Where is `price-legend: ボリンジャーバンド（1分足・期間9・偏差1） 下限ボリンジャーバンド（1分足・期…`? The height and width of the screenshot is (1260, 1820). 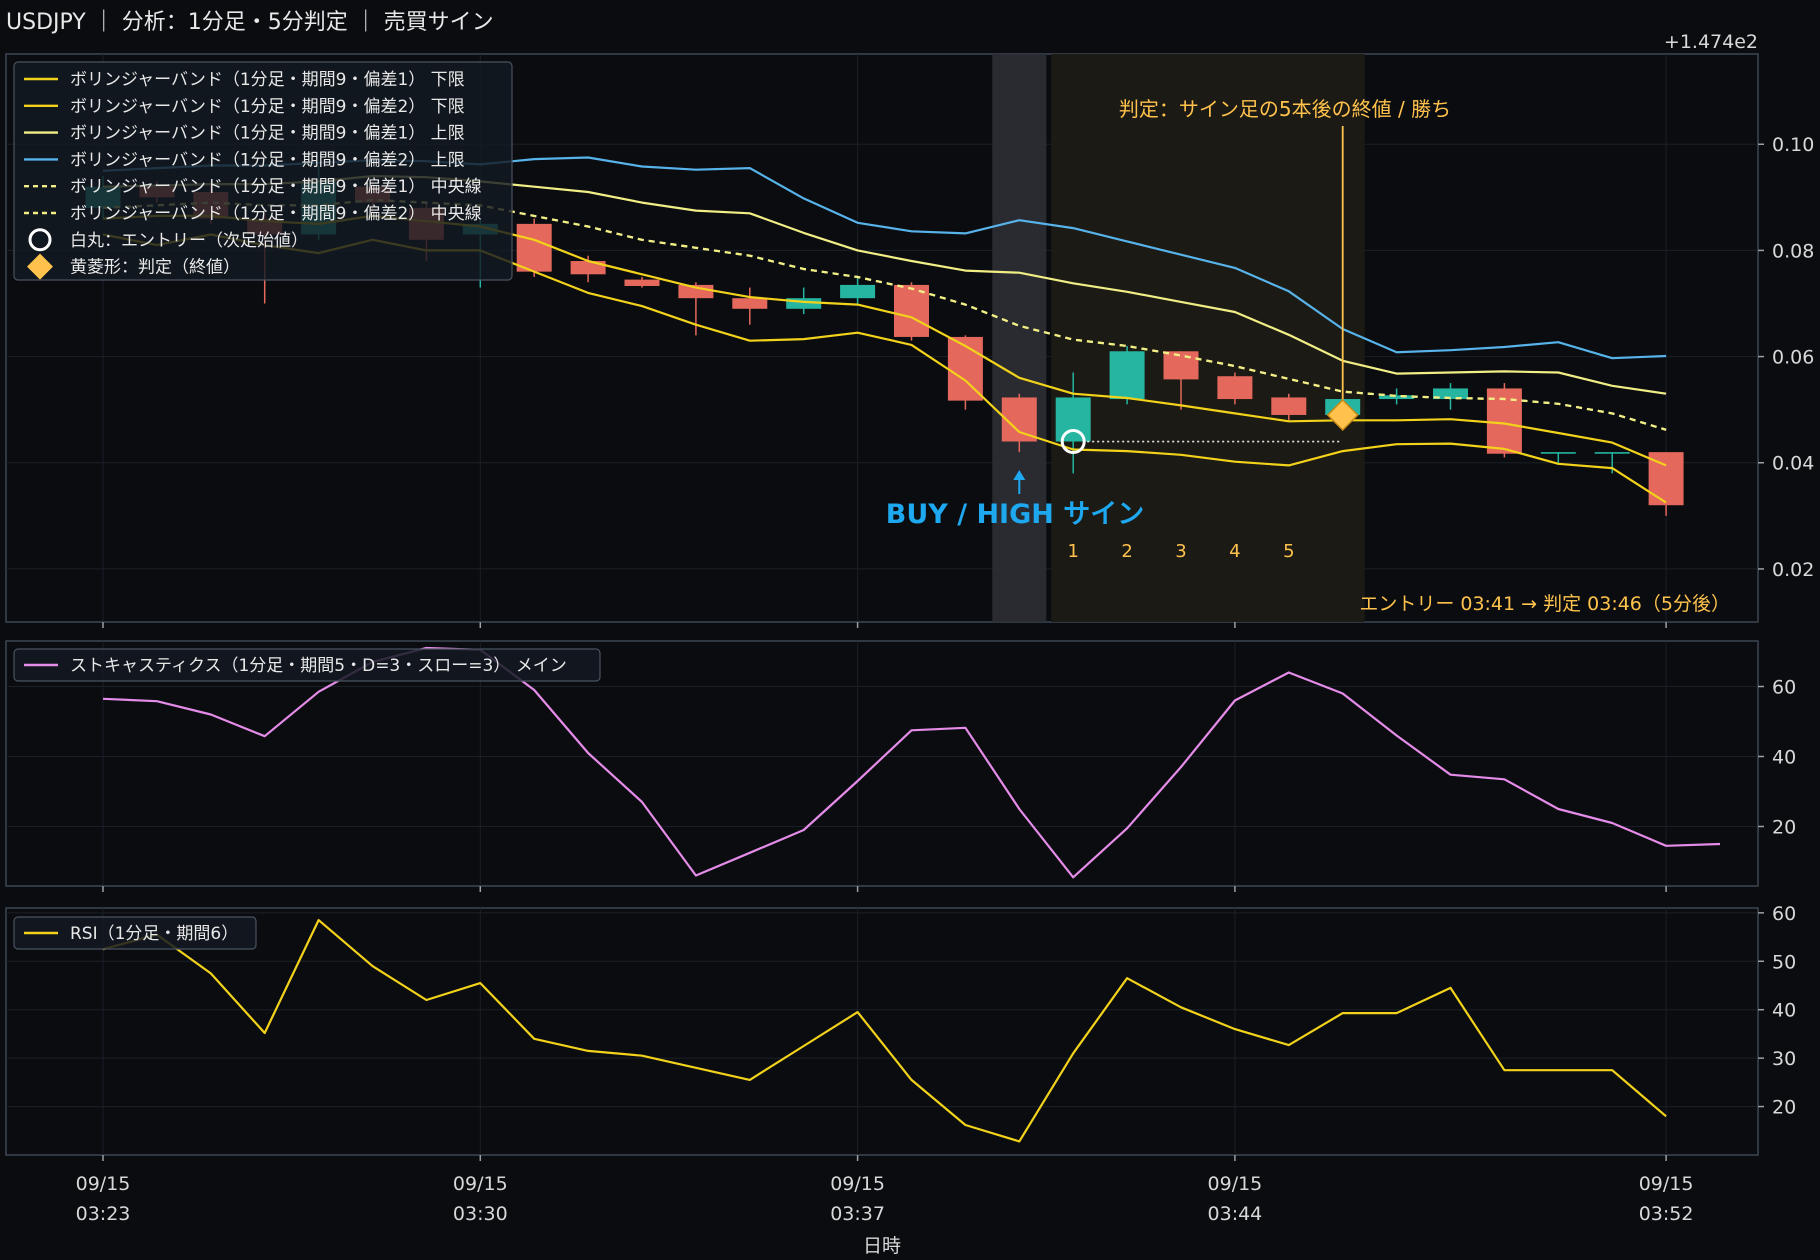
price-legend: ボリンジャーバンド（1分足・期間9・偏差1） 下限ボリンジャーバンド（1分足・期… is located at coordinates (263, 171).